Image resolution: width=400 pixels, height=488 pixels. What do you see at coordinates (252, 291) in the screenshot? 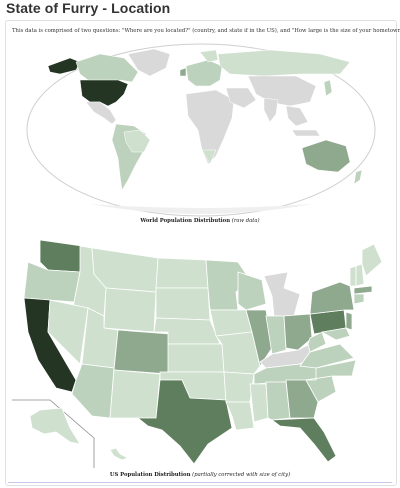
I see `state-wisconsin` at bounding box center [252, 291].